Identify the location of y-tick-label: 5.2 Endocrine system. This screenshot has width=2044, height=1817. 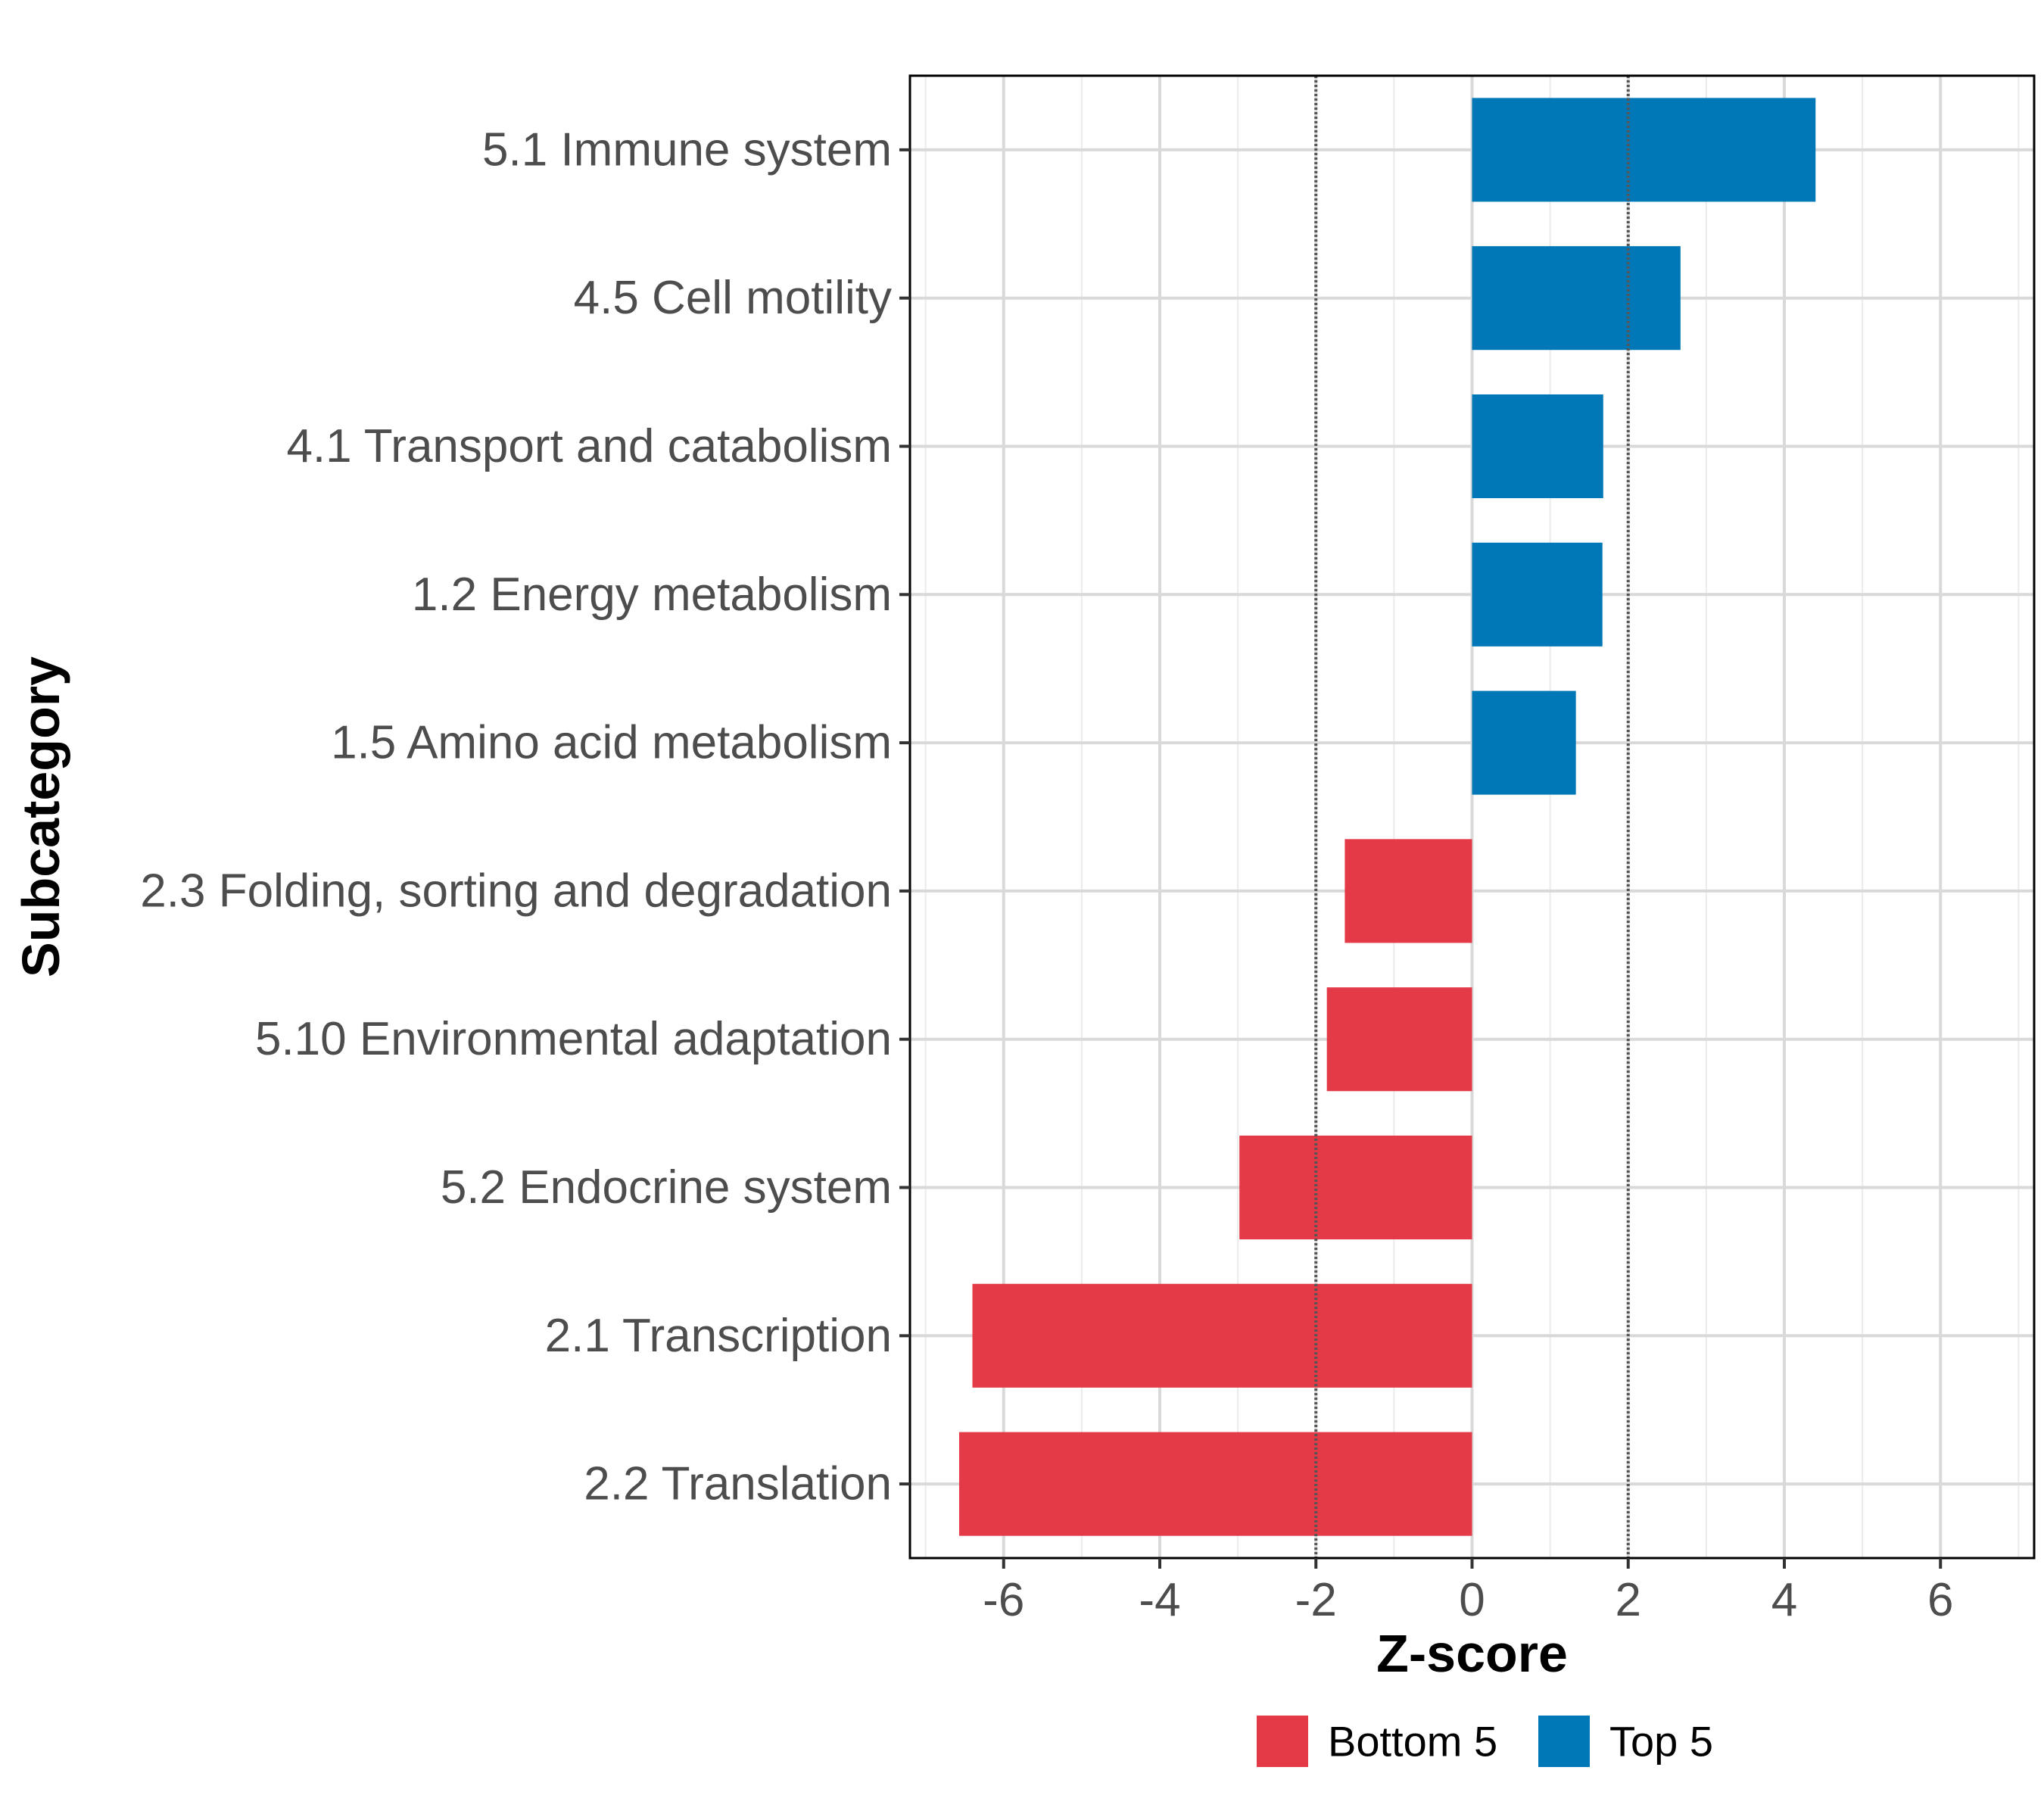
(666, 1187).